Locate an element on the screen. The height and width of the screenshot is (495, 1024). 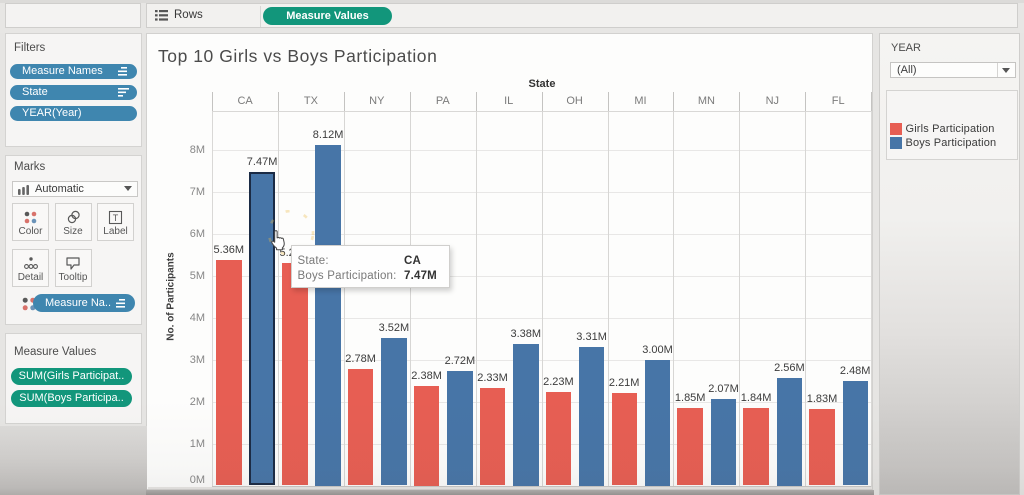
svg-text: T is located at coordinates (116, 218).